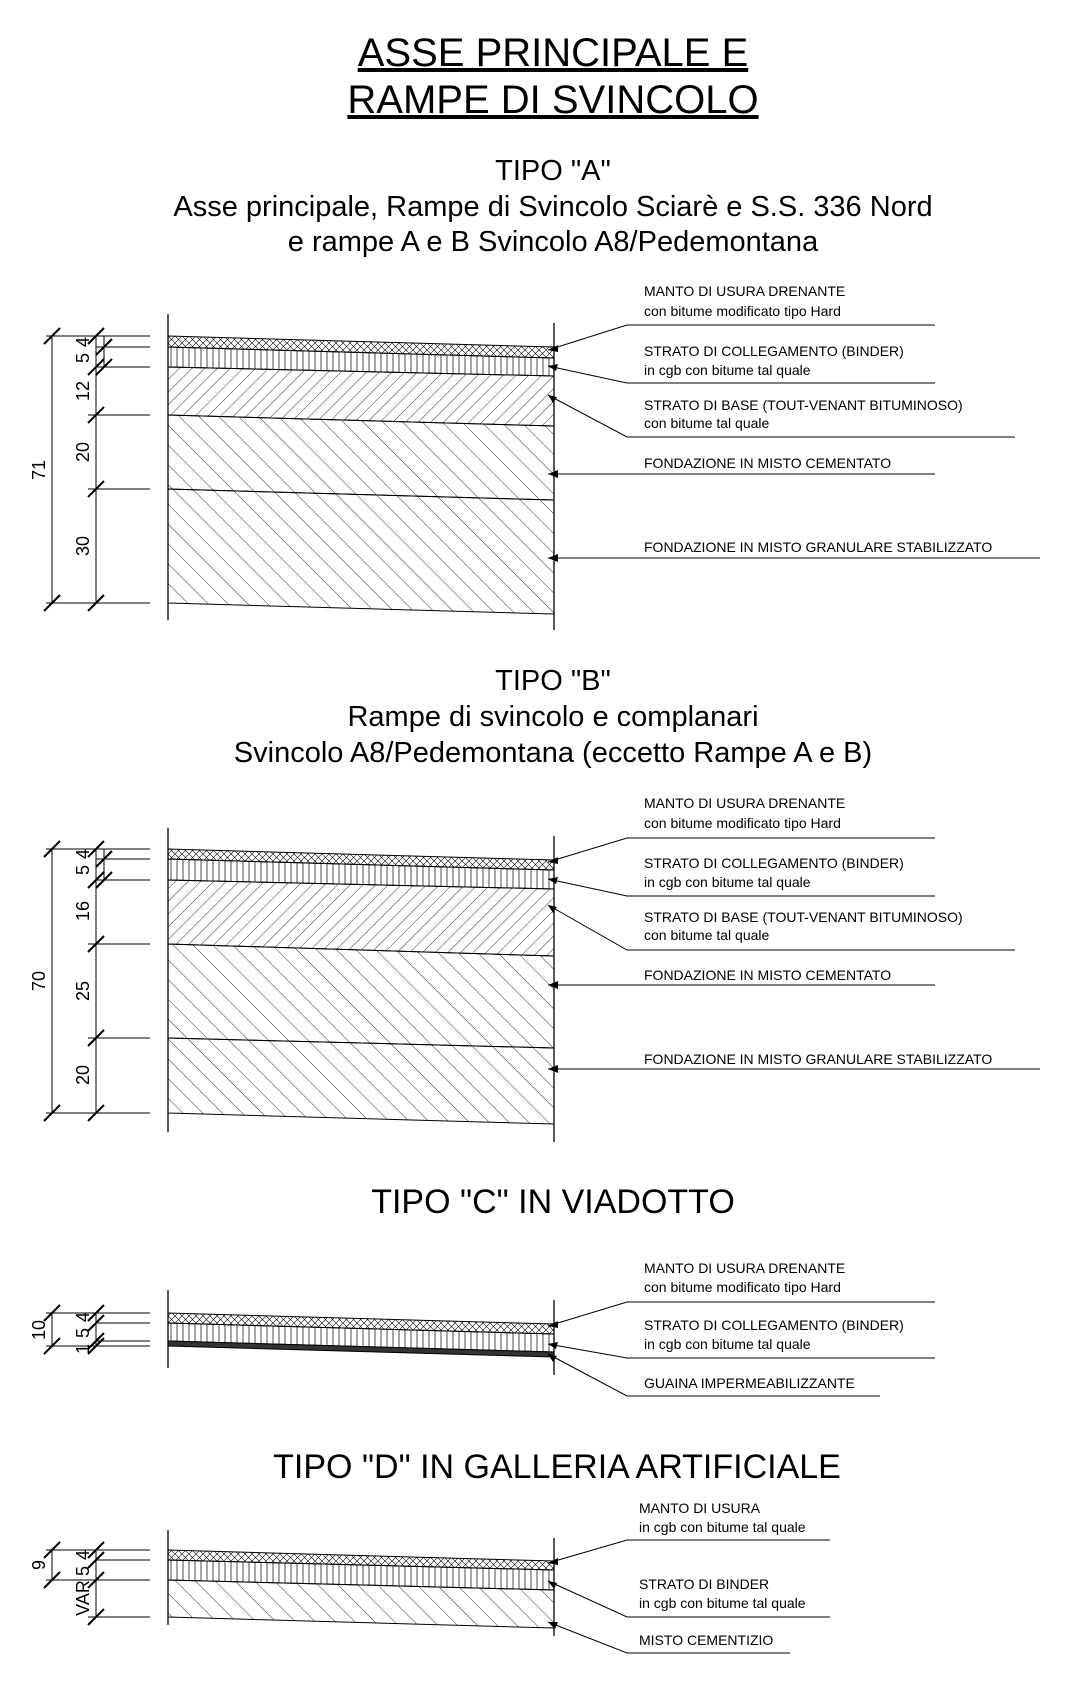 This screenshot has height=1687, width=1079. What do you see at coordinates (774, 863) in the screenshot?
I see `label-b-layer2: STRATO DI COLLEGAMENTO (BINDER)` at bounding box center [774, 863].